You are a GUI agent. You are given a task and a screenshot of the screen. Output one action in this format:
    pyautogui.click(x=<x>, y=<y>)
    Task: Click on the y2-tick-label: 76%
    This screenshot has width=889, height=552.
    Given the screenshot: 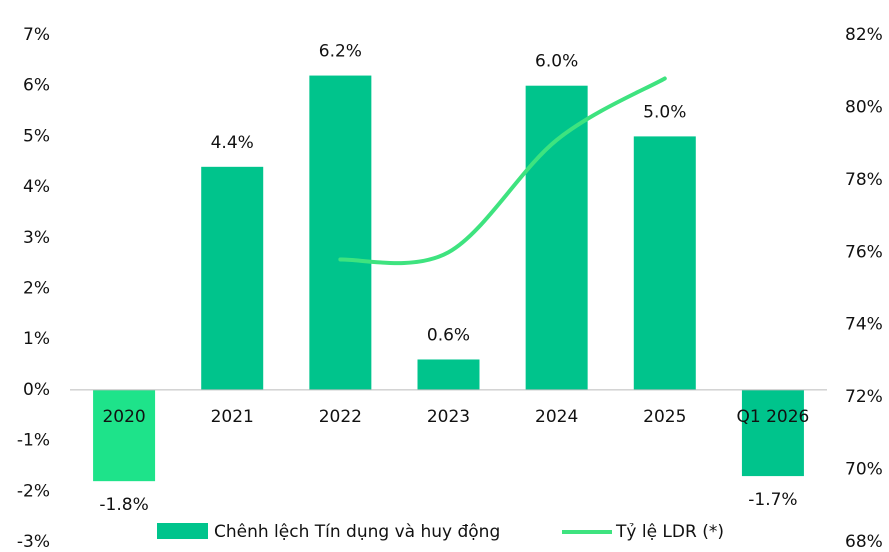 What is the action you would take?
    pyautogui.click(x=864, y=252)
    